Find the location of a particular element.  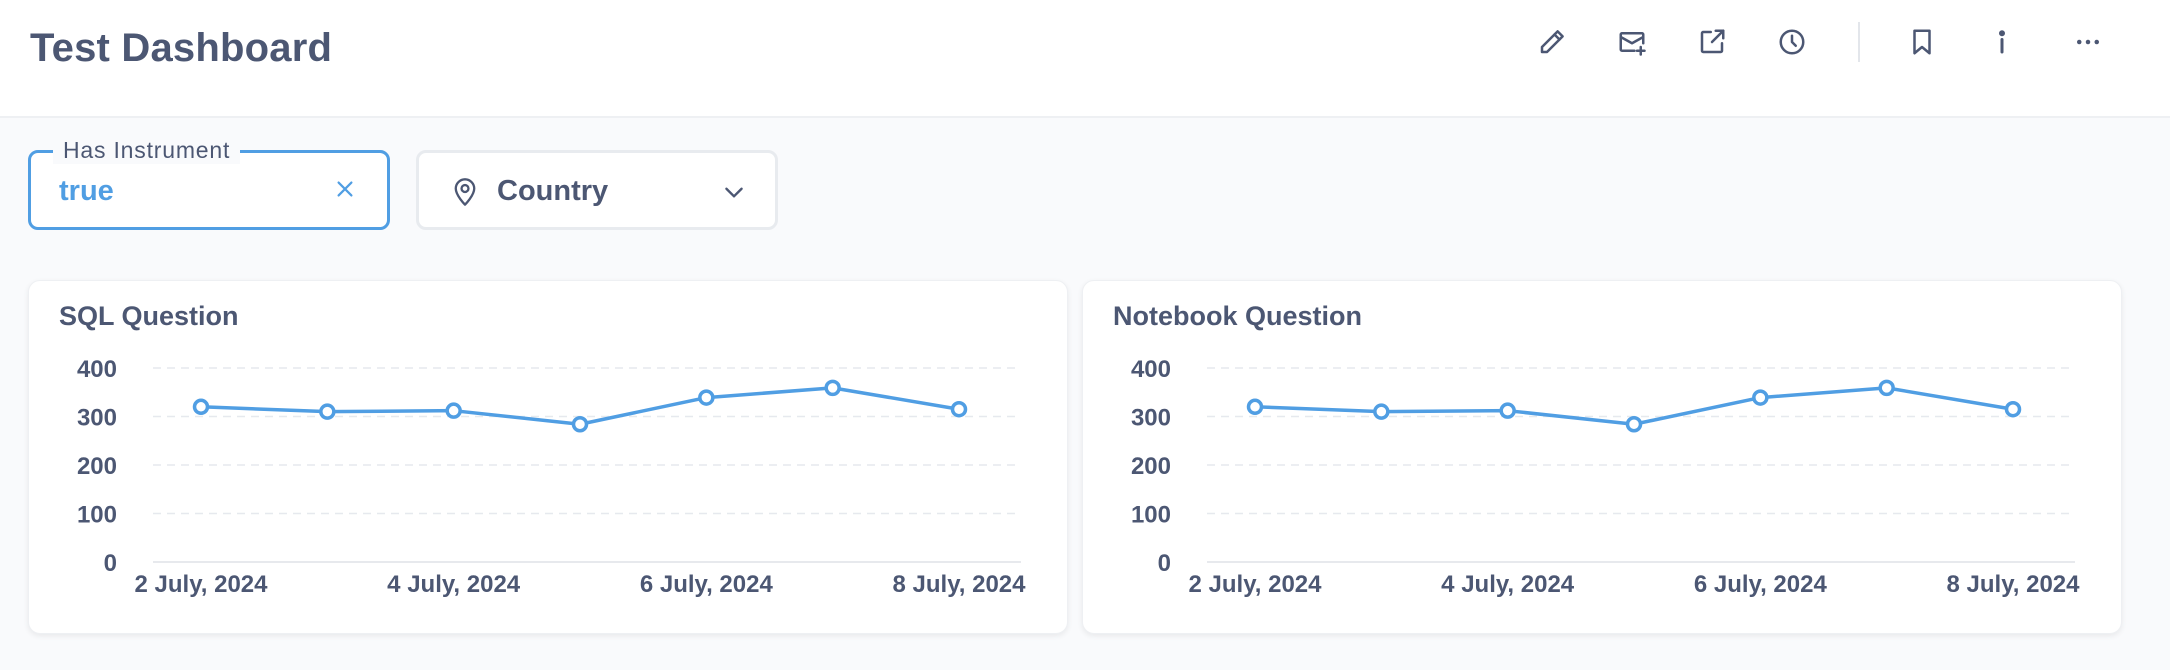

history-button is located at coordinates (1792, 42).